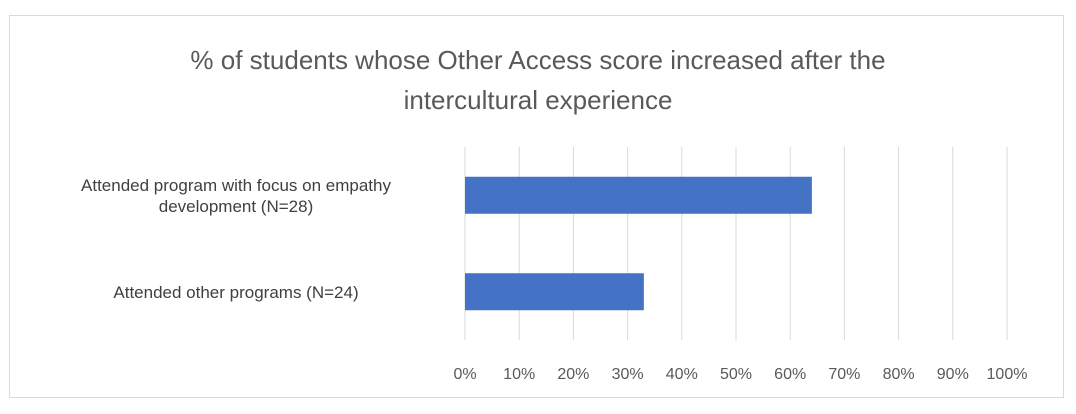 The width and height of the screenshot is (1076, 414). Describe the element at coordinates (899, 374) in the screenshot. I see `x-tick-label: 80%` at that location.